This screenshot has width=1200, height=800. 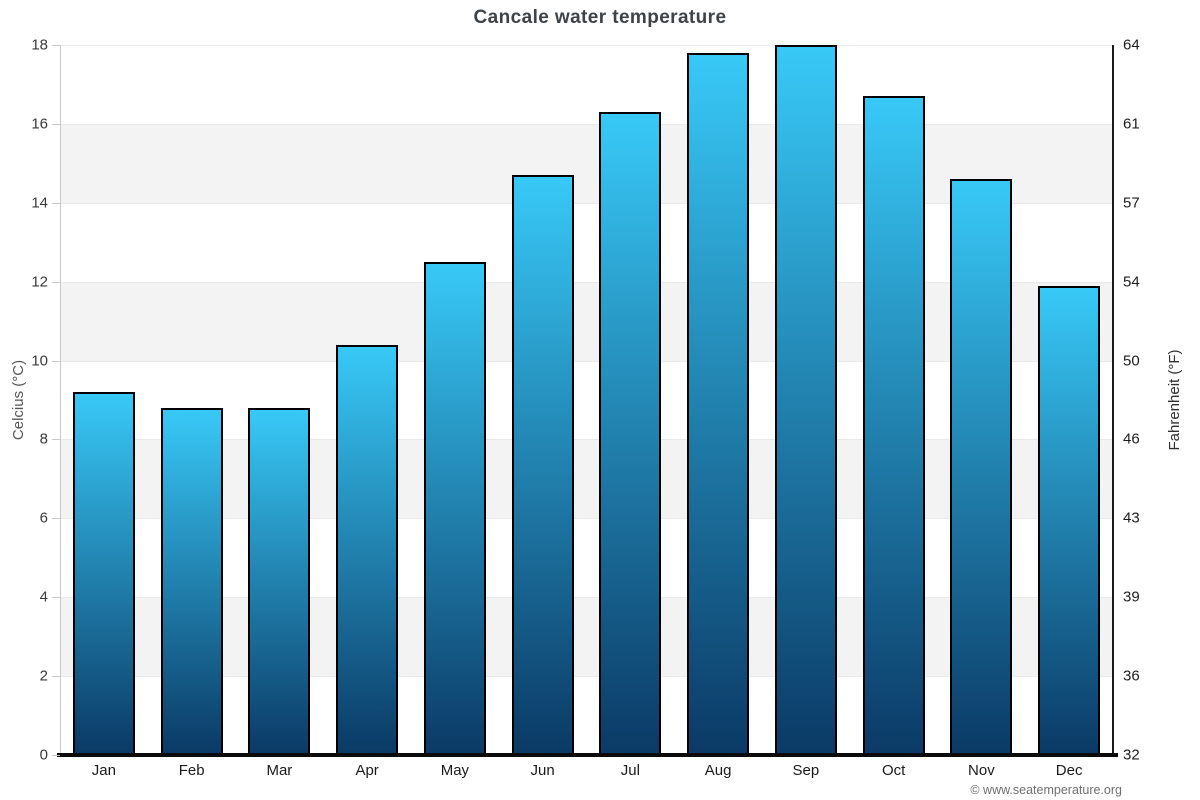 I want to click on bar-dec, so click(x=1069, y=520).